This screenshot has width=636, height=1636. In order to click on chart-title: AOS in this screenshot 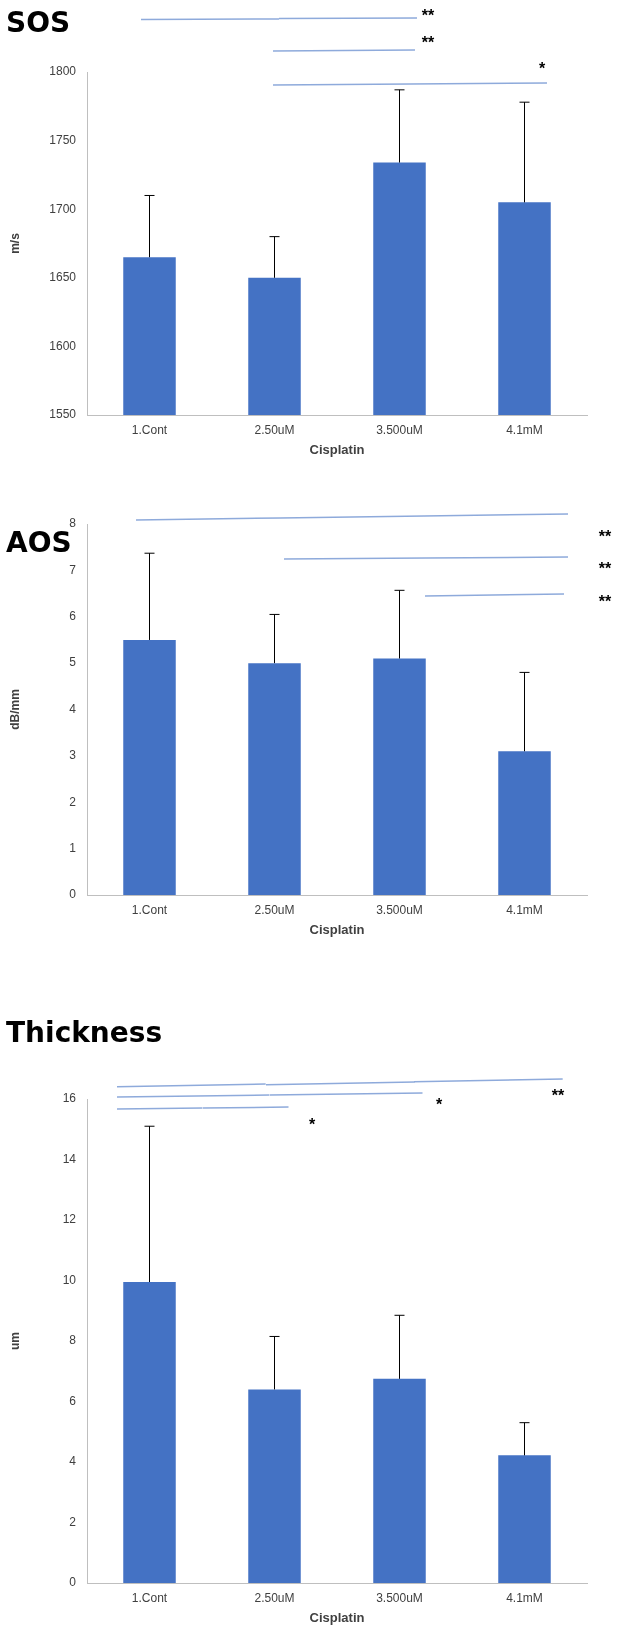, I will do `click(39, 542)`.